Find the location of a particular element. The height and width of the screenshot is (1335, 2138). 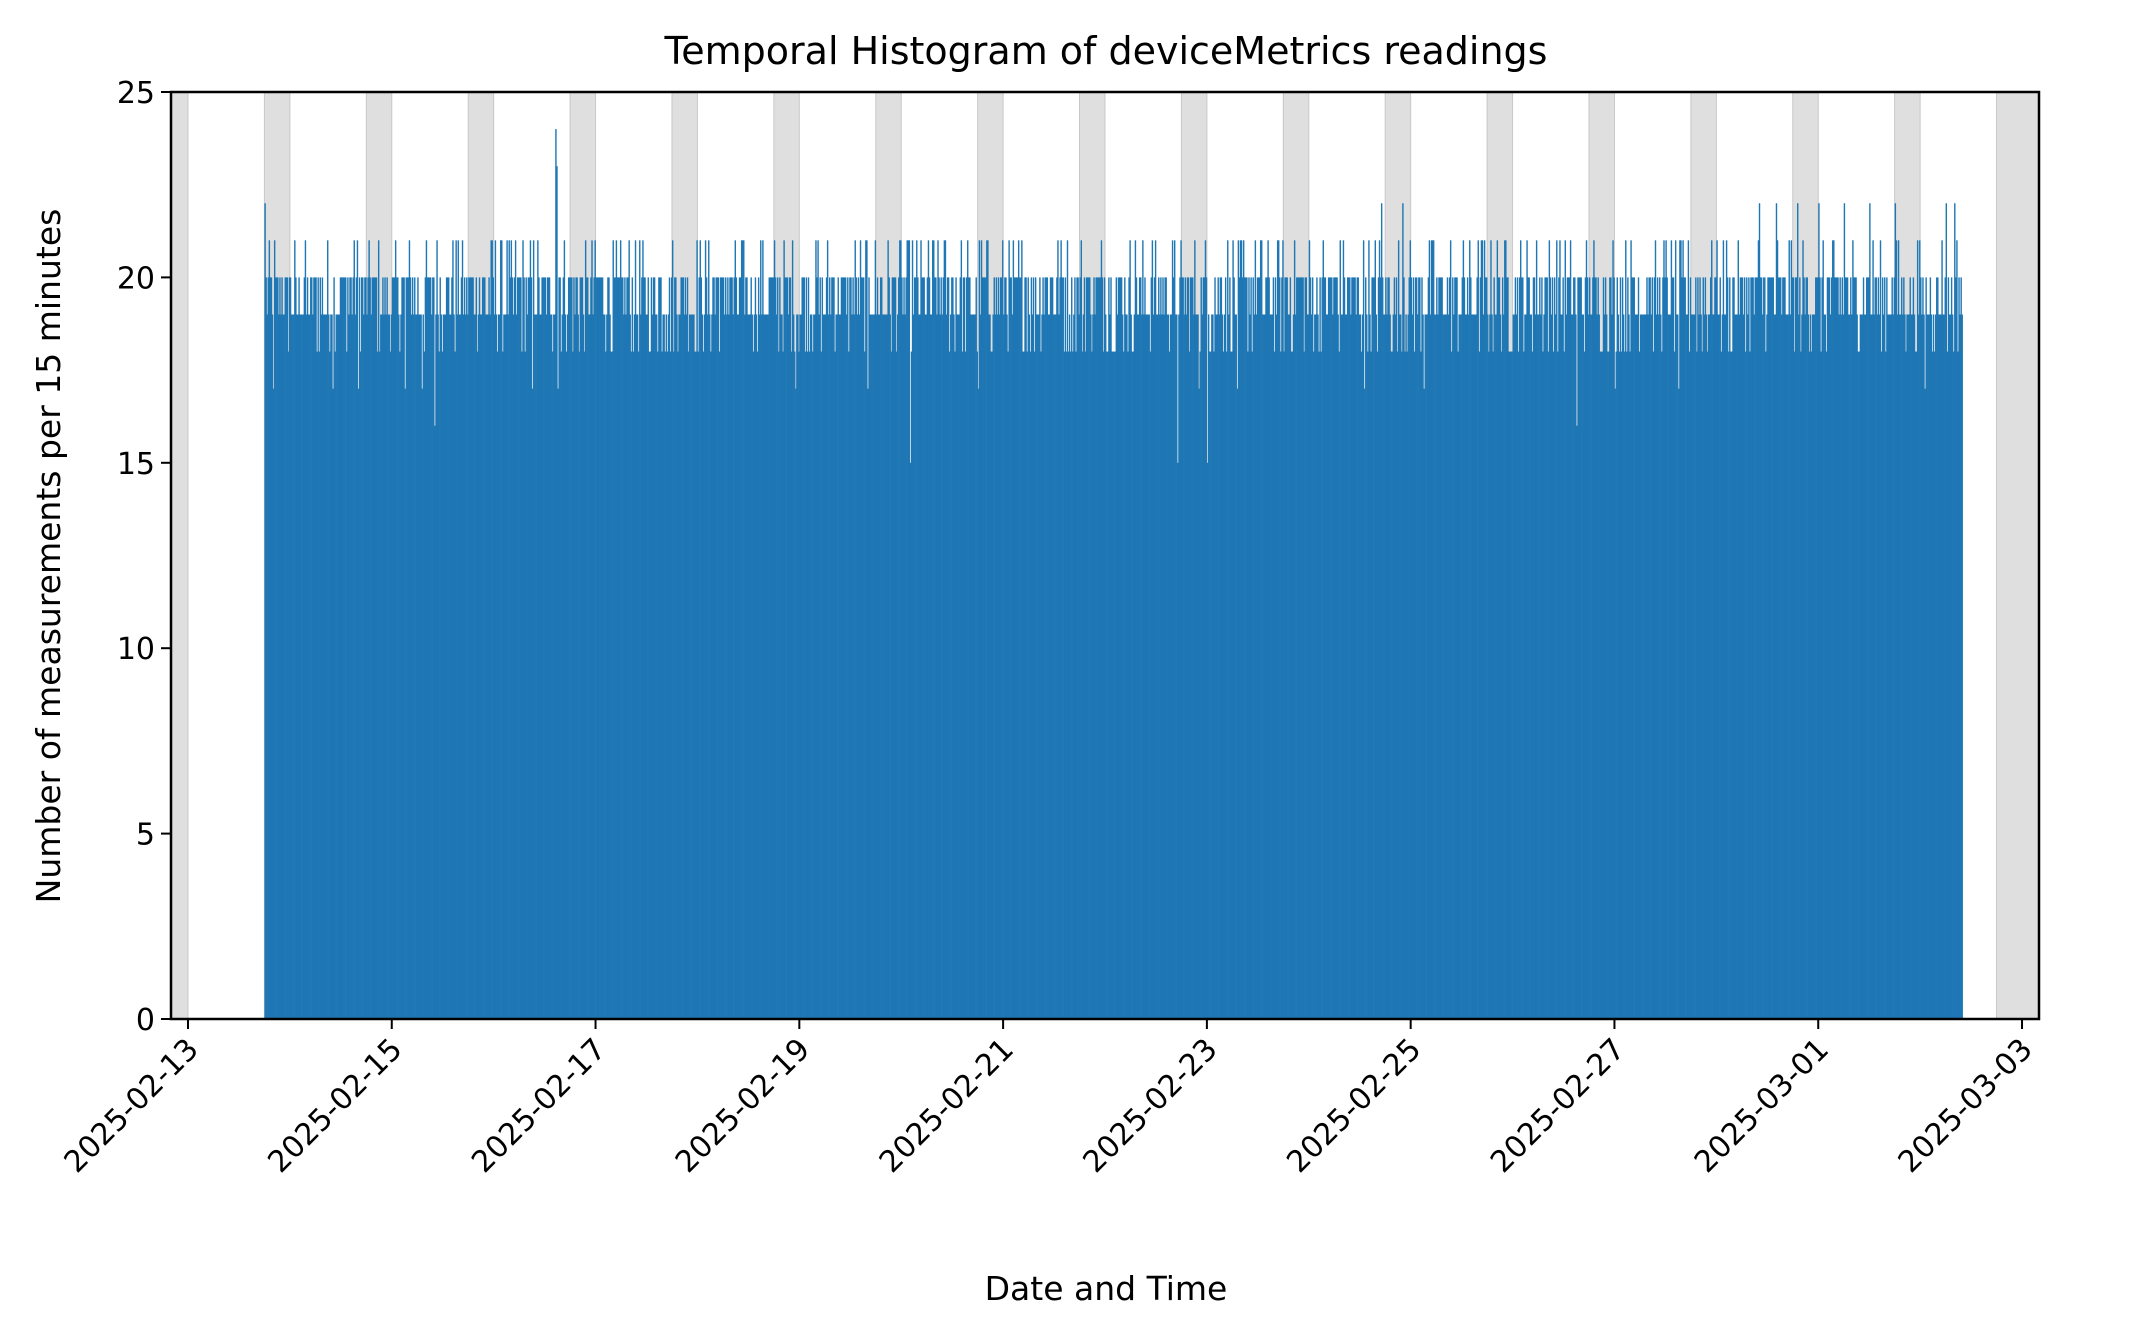

y-tick-label: 25 is located at coordinates (136, 93).